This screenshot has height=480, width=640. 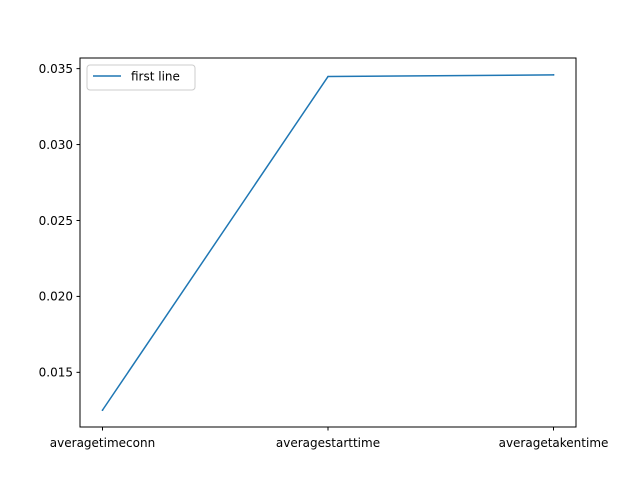 What do you see at coordinates (554, 443) in the screenshot?
I see `x-tick-label: averagetakentime` at bounding box center [554, 443].